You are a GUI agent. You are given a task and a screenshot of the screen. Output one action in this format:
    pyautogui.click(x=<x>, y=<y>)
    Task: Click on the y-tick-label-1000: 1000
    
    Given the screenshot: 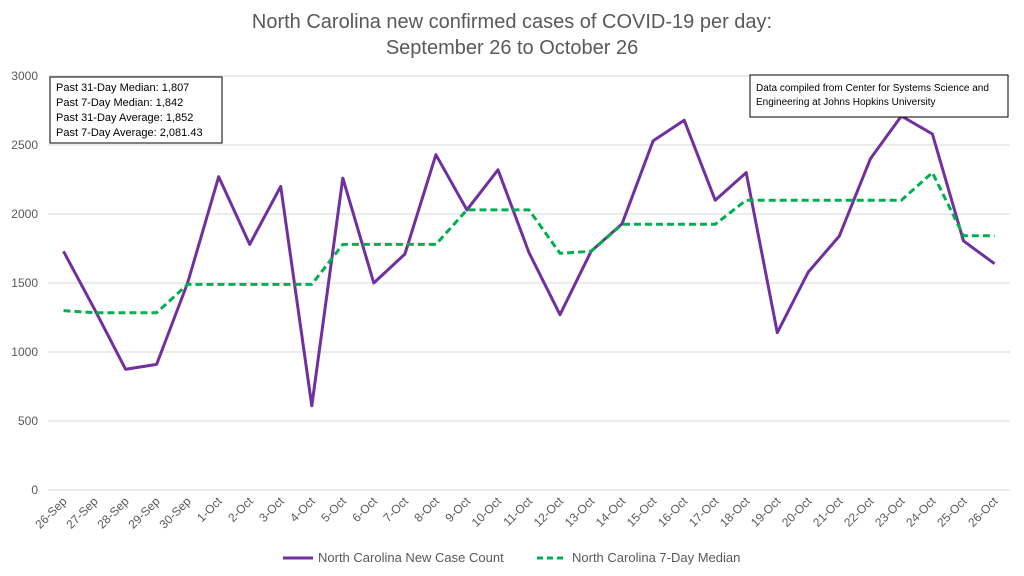 What is the action you would take?
    pyautogui.click(x=24, y=352)
    